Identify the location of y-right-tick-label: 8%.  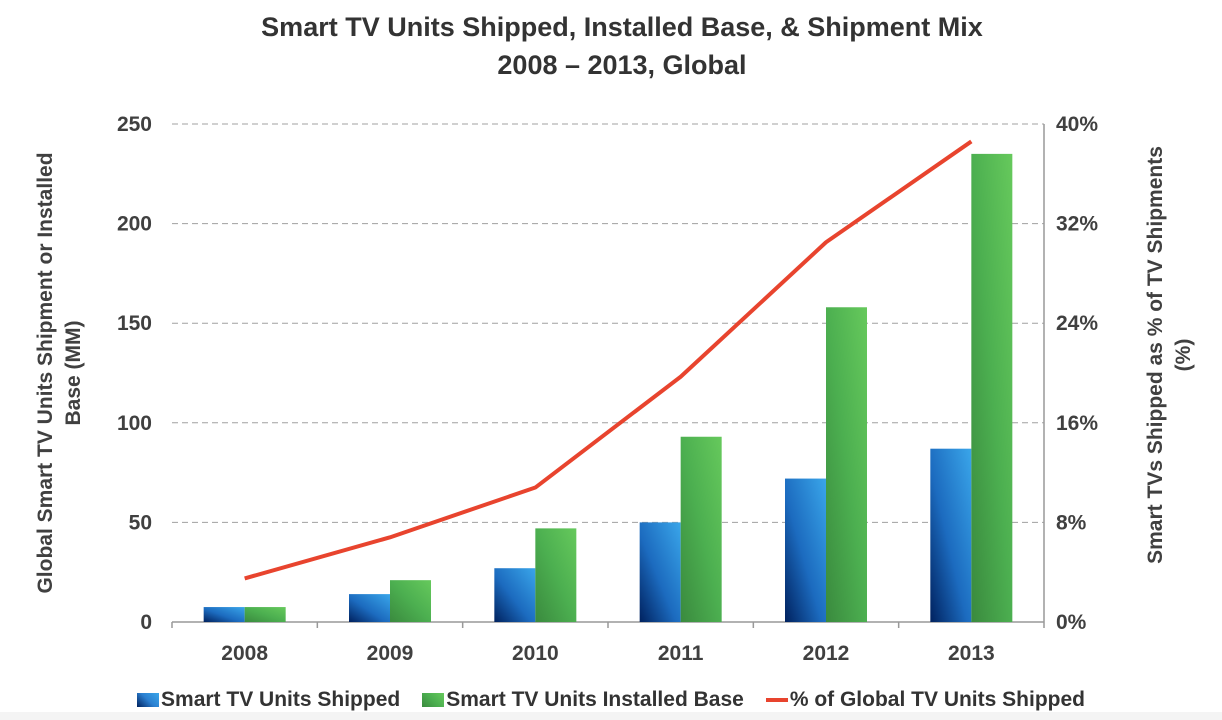
(1071, 522).